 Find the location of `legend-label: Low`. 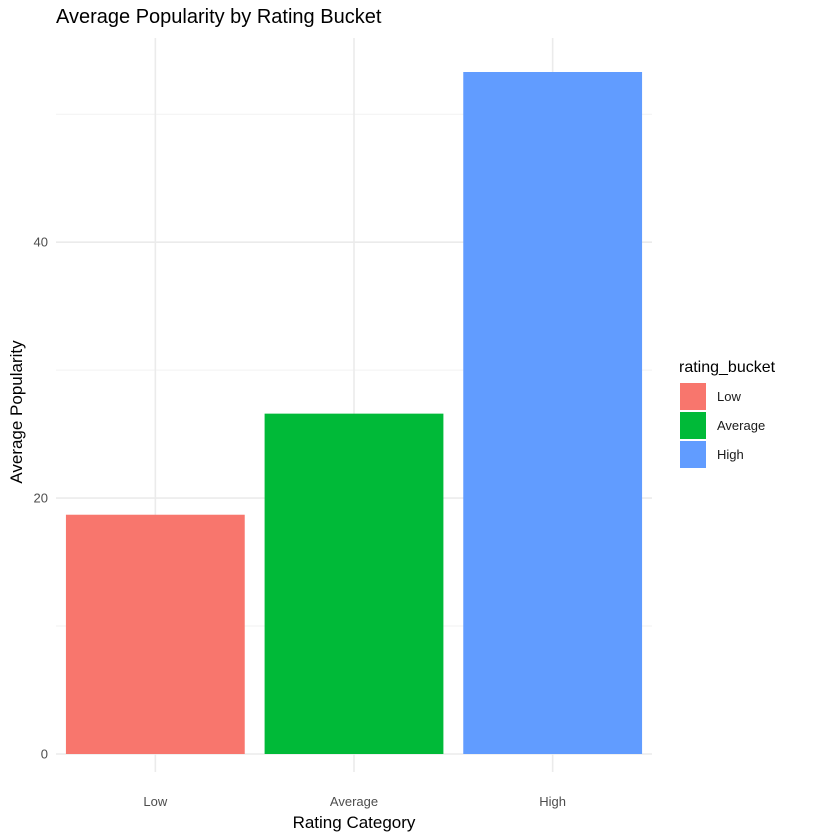

legend-label: Low is located at coordinates (729, 396).